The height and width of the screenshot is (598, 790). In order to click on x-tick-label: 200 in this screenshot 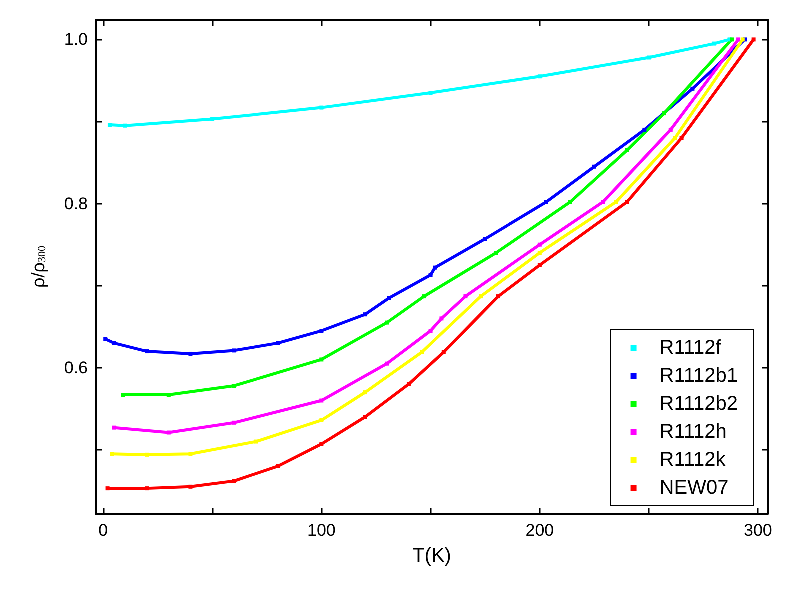, I will do `click(540, 530)`.